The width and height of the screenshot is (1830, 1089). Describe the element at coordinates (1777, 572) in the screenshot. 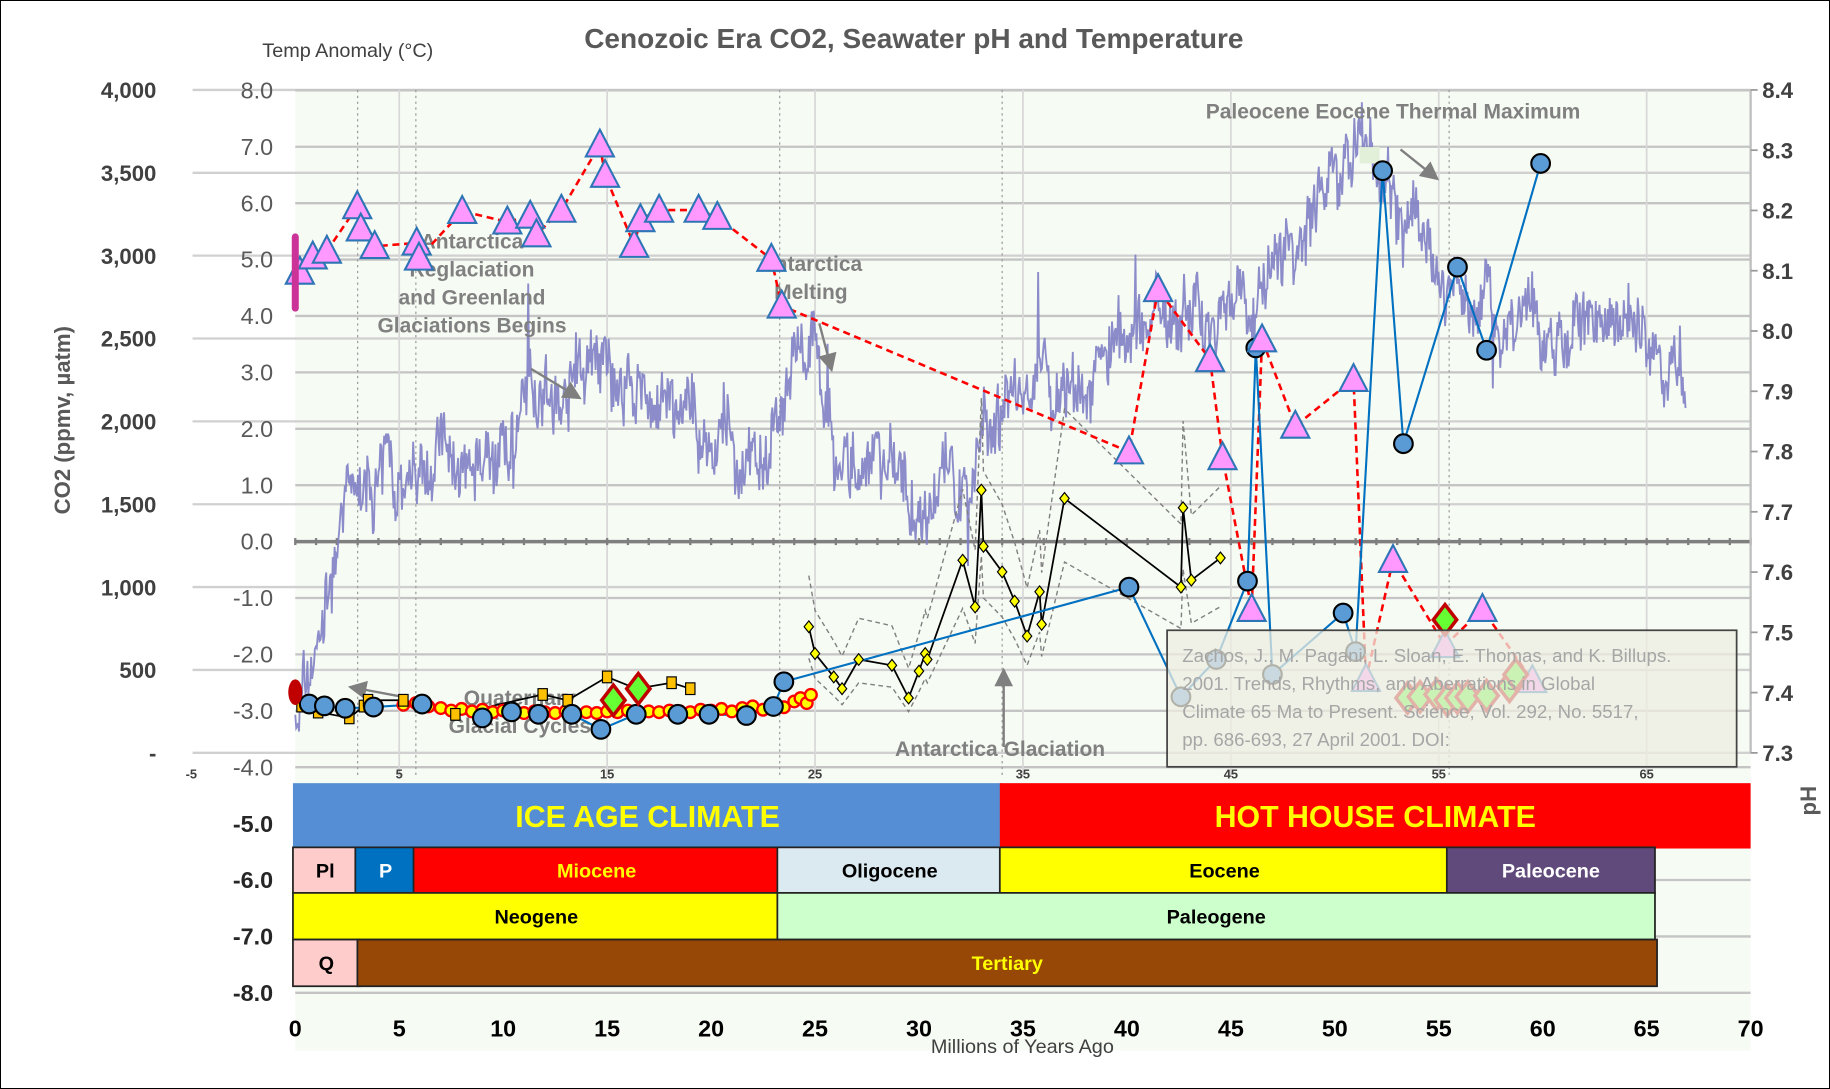

I see `ph-tick-label: 7.6` at that location.